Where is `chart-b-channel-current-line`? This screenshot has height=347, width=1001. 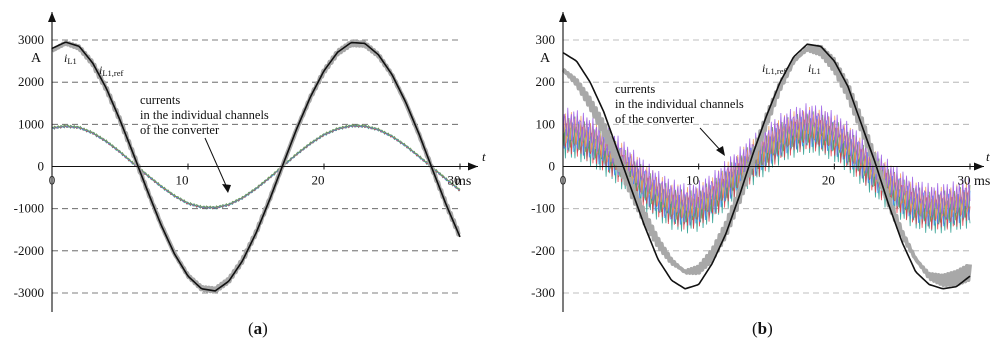
chart-b-channel-current-line is located at coordinates (766, 159).